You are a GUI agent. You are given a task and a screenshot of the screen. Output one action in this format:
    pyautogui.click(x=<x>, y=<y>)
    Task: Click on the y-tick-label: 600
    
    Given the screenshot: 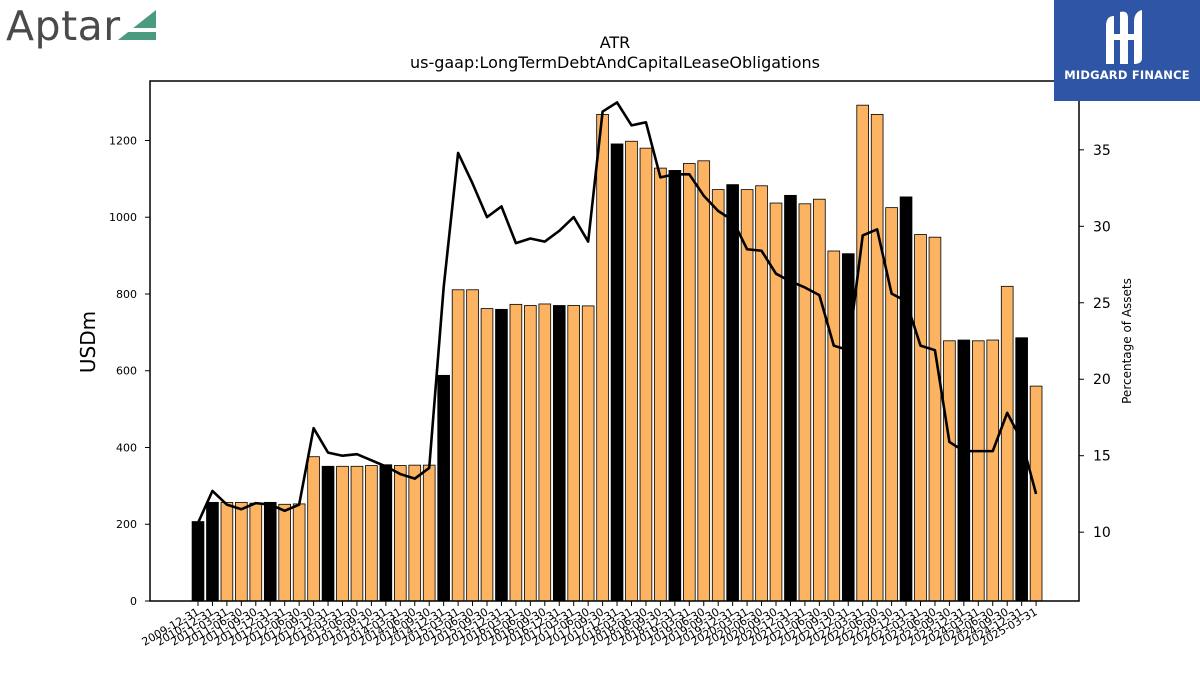 What is the action you would take?
    pyautogui.click(x=126, y=371)
    